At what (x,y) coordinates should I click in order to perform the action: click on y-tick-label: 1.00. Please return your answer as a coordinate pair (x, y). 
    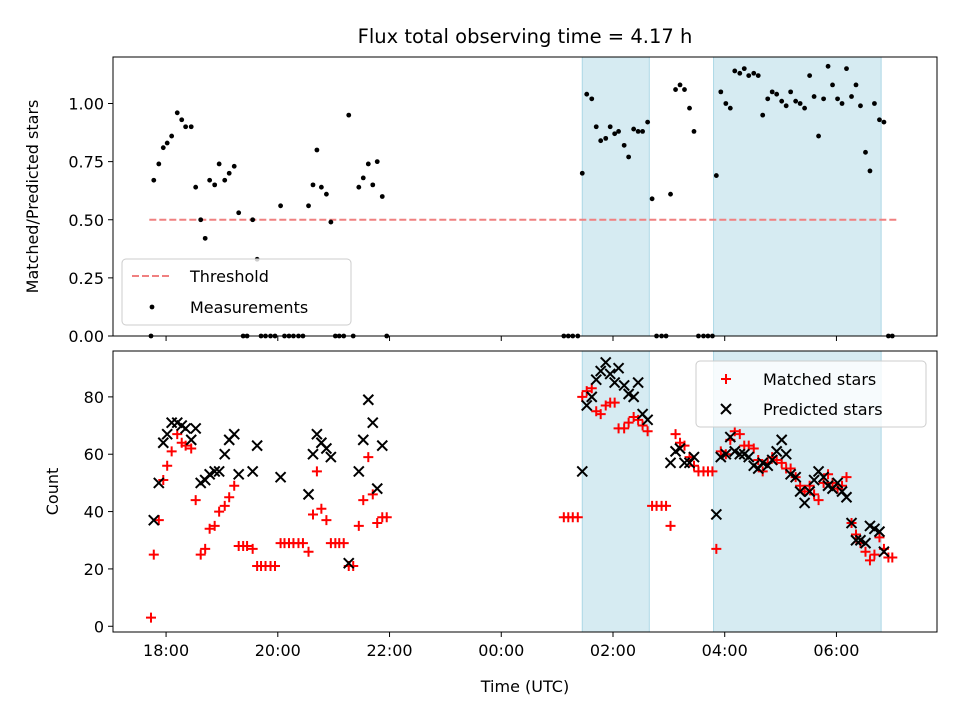
    Looking at the image, I should click on (86, 104).